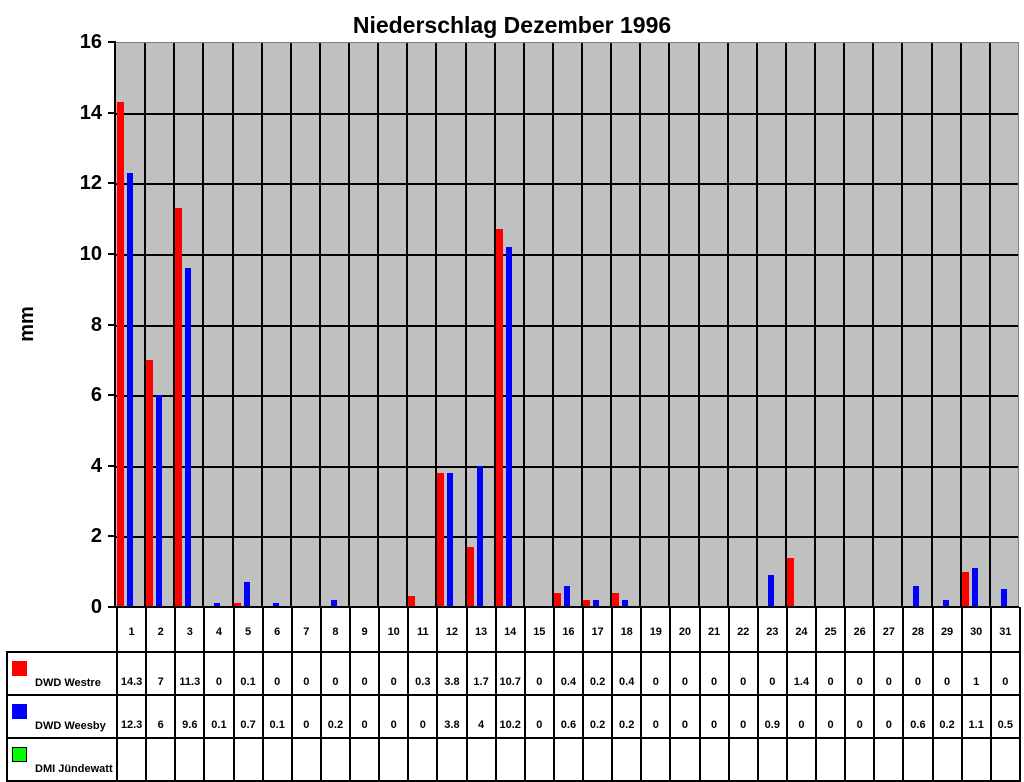 This screenshot has height=782, width=1024. What do you see at coordinates (510, 716) in the screenshot?
I see `table-cell: 10.2` at bounding box center [510, 716].